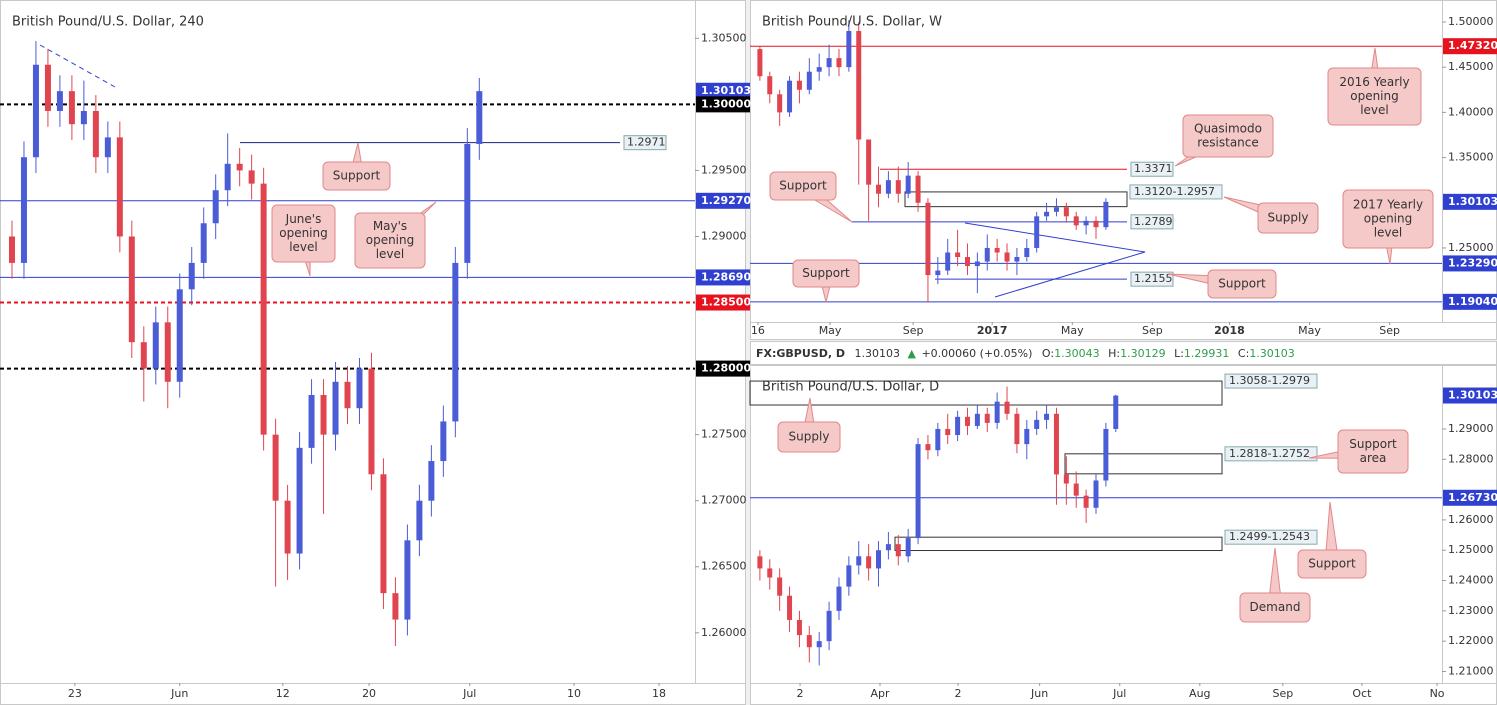 The image size is (1497, 705). Describe the element at coordinates (659, 693) in the screenshot. I see `x-tick-label: 18` at that location.